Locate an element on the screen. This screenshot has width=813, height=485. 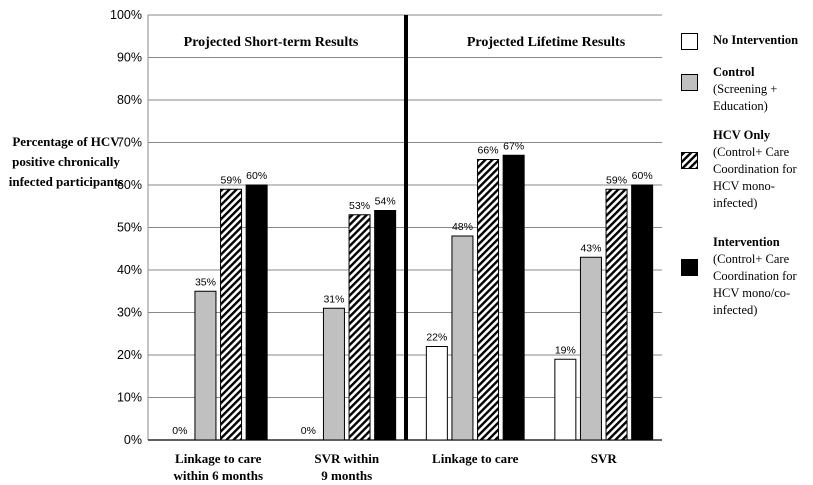
y-tick-label: 40% is located at coordinates (129, 270).